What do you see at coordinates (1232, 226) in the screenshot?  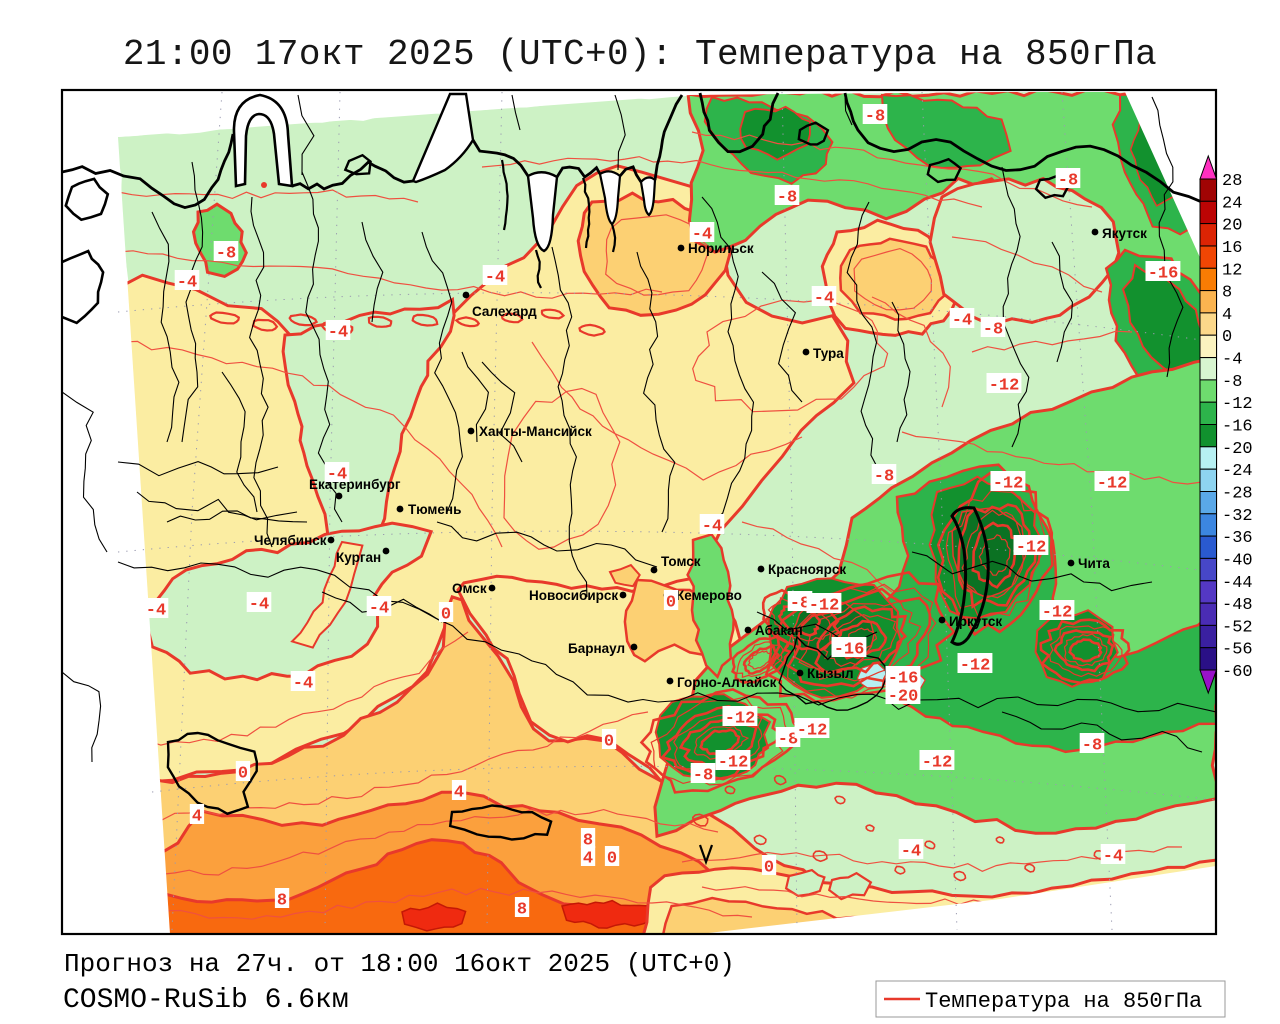 I see `svg-text: 20` at bounding box center [1232, 226].